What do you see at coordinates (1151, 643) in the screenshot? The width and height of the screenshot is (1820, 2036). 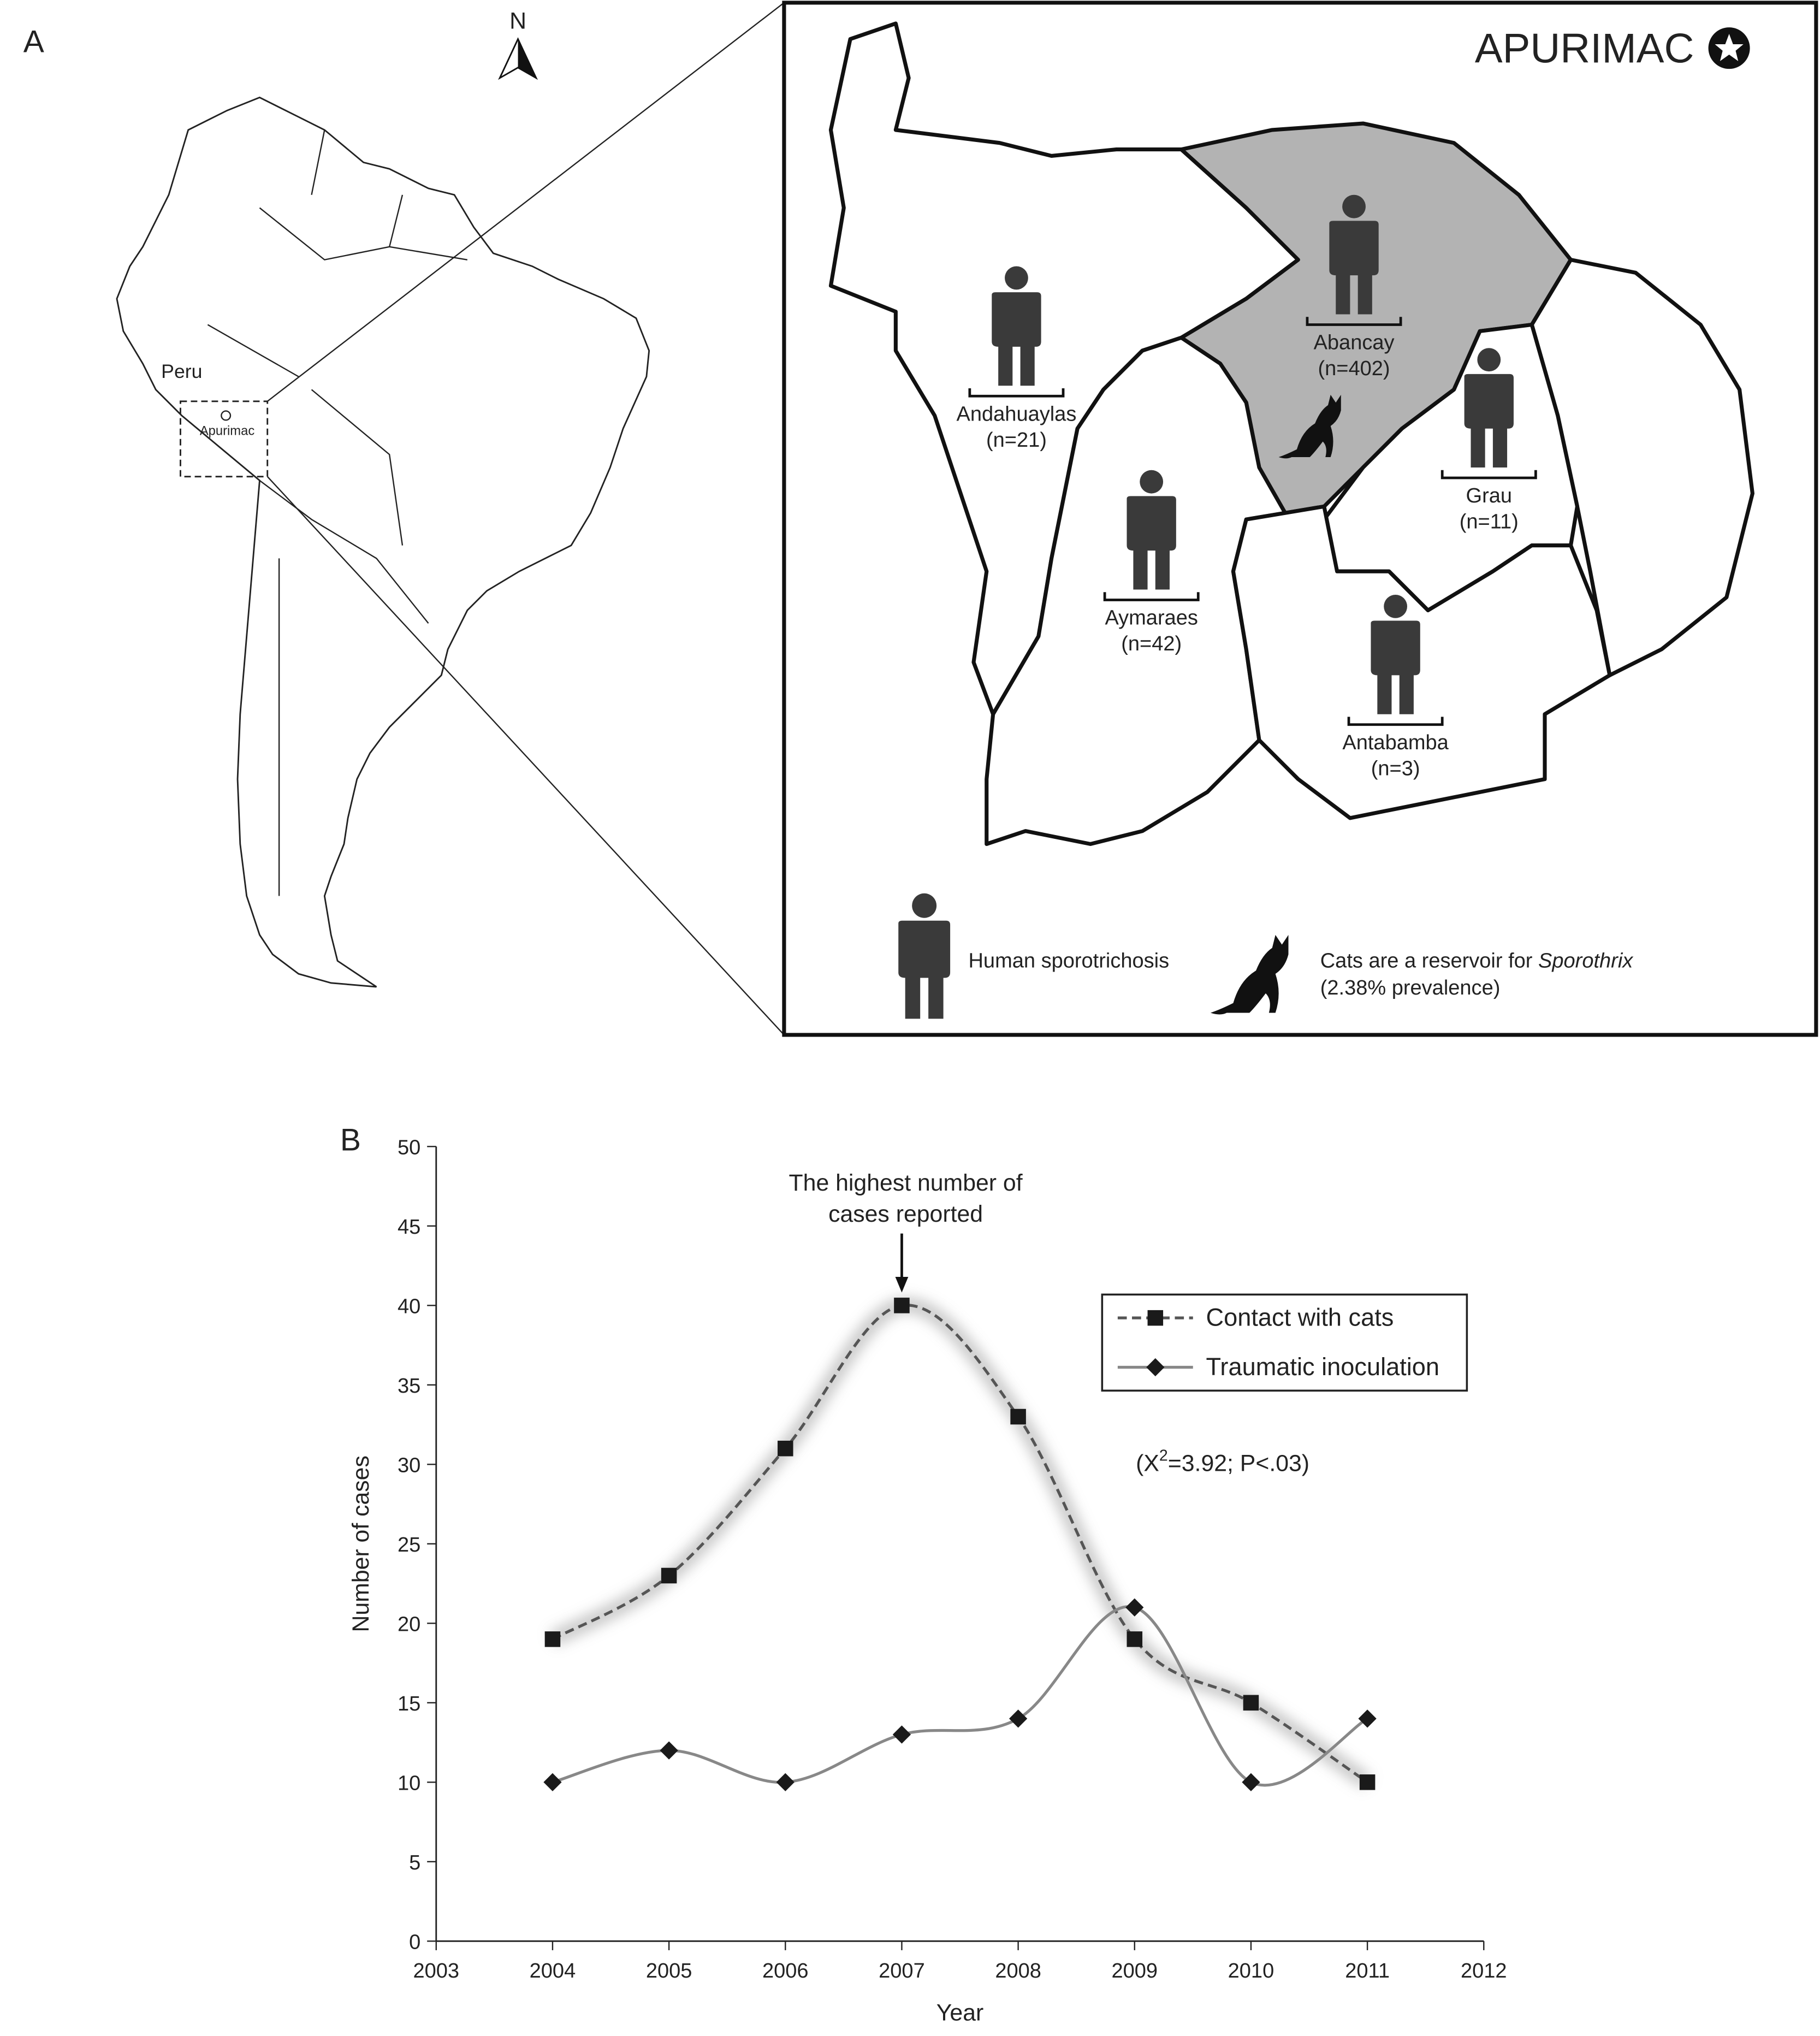 I see `province-count: (n=42)` at bounding box center [1151, 643].